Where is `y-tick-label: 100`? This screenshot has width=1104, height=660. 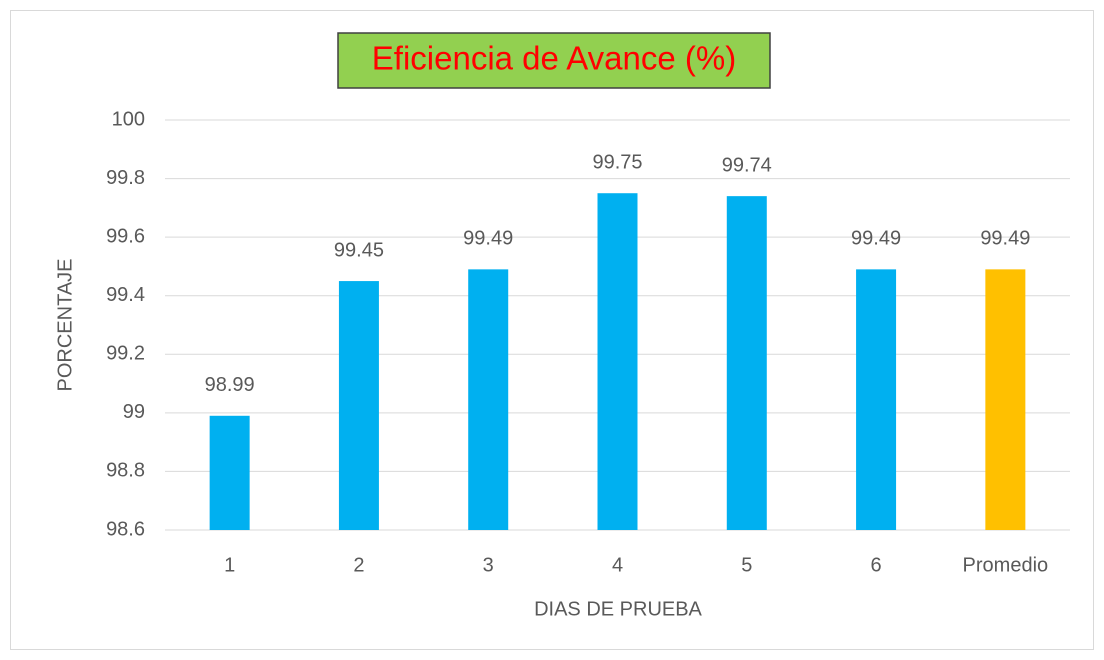
y-tick-label: 100 is located at coordinates (128, 119).